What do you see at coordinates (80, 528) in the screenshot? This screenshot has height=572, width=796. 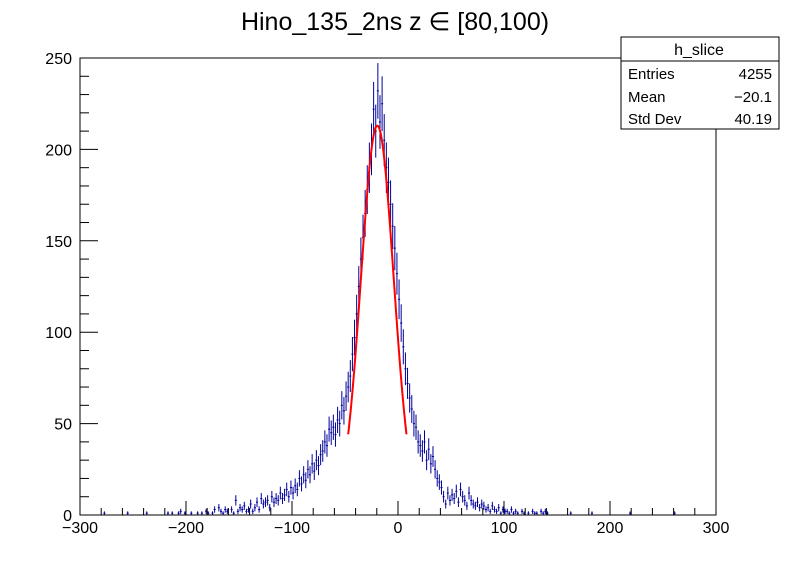 I see `x-tick-label: −300` at bounding box center [80, 528].